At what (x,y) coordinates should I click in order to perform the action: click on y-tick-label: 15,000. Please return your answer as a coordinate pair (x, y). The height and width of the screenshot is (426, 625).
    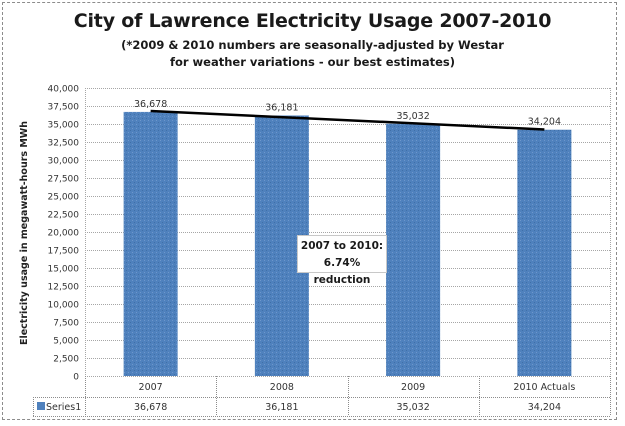
    Looking at the image, I should click on (64, 270).